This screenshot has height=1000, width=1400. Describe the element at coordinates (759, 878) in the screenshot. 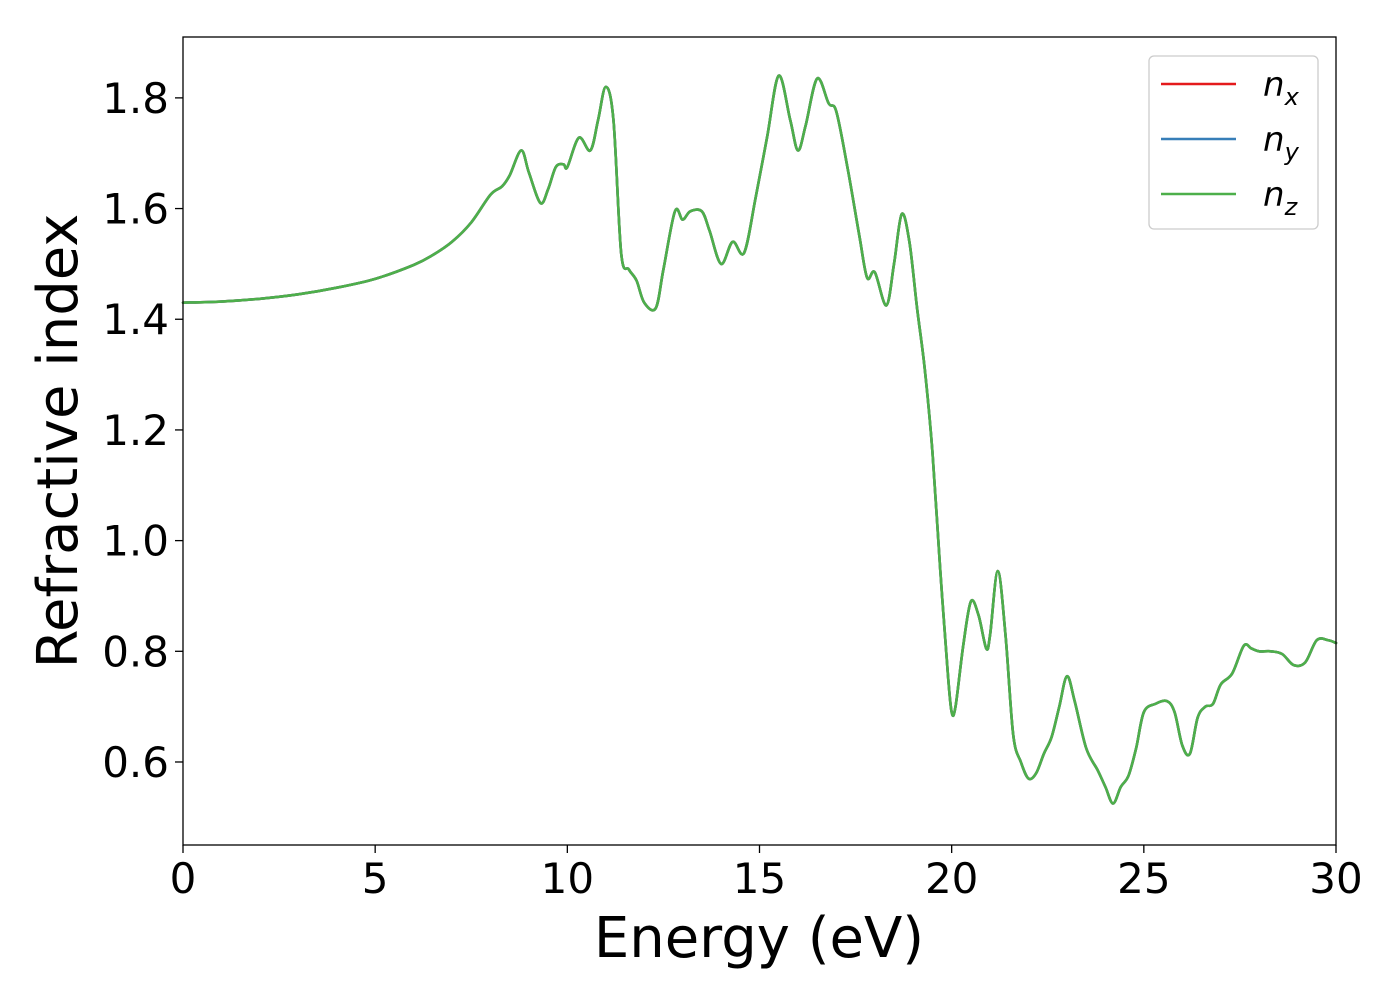

I see `x-tick-label: 15` at that location.